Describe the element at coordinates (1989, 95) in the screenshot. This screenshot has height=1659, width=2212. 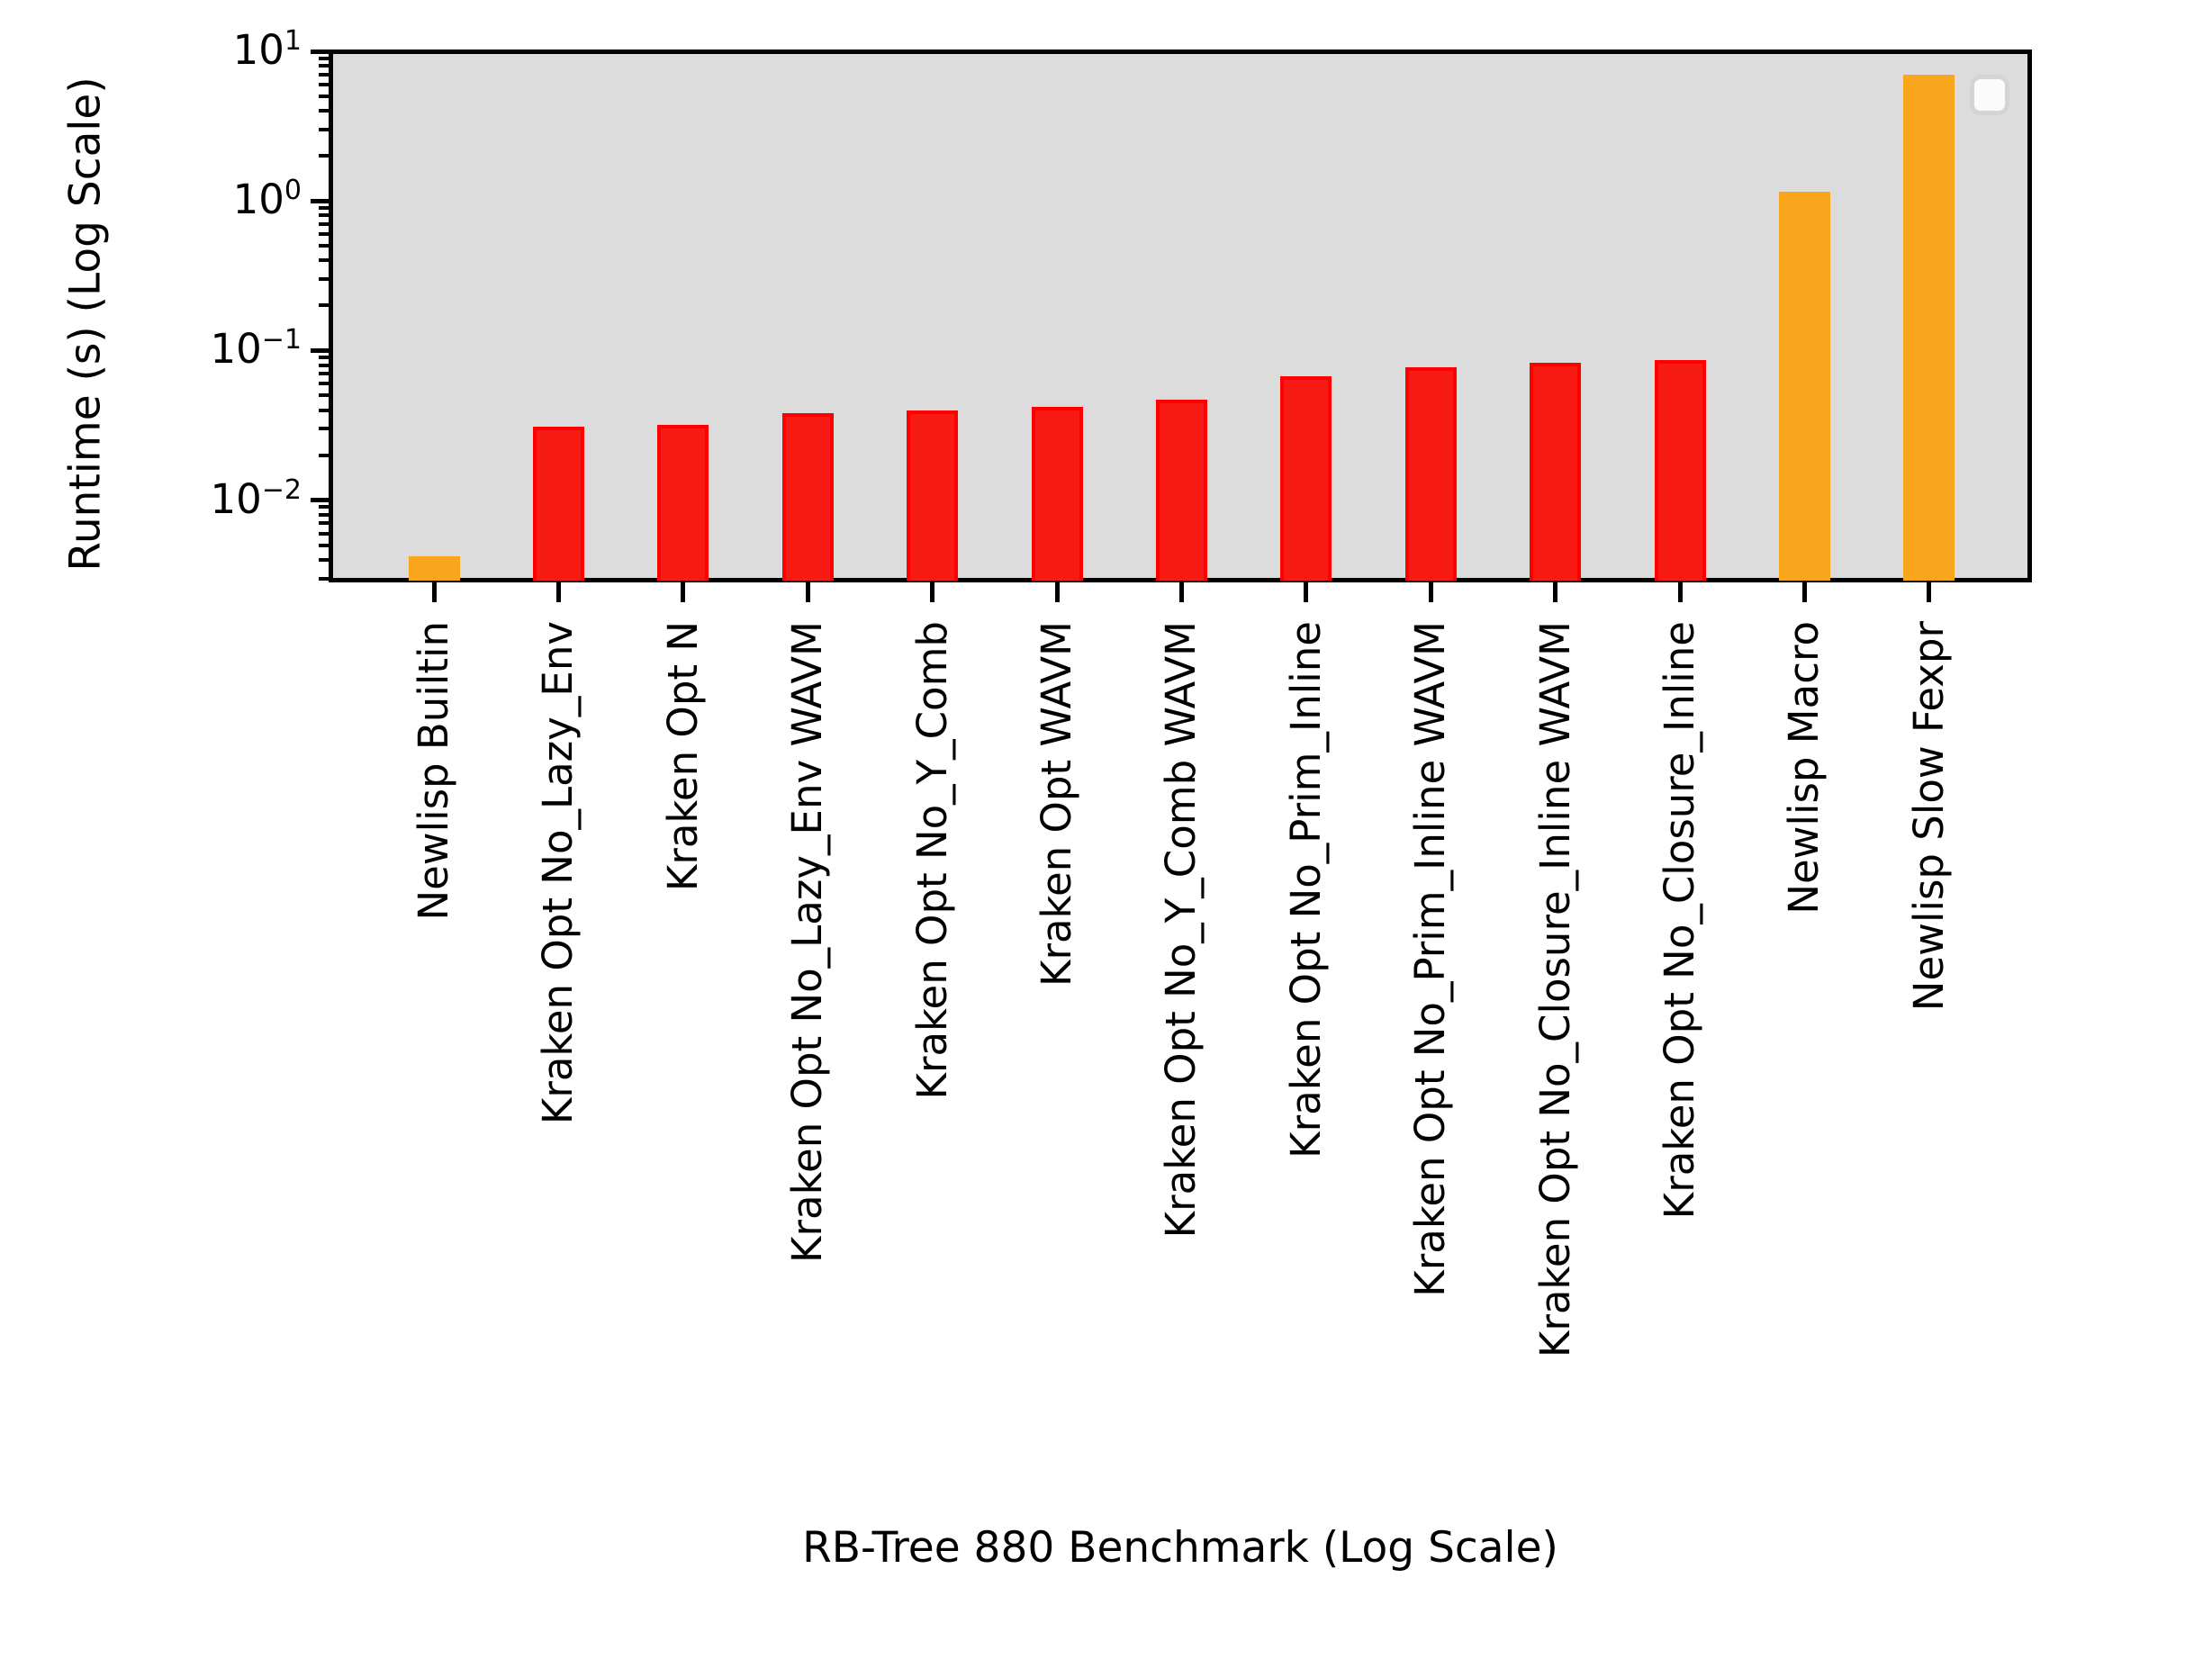
I see `legend-box` at that location.